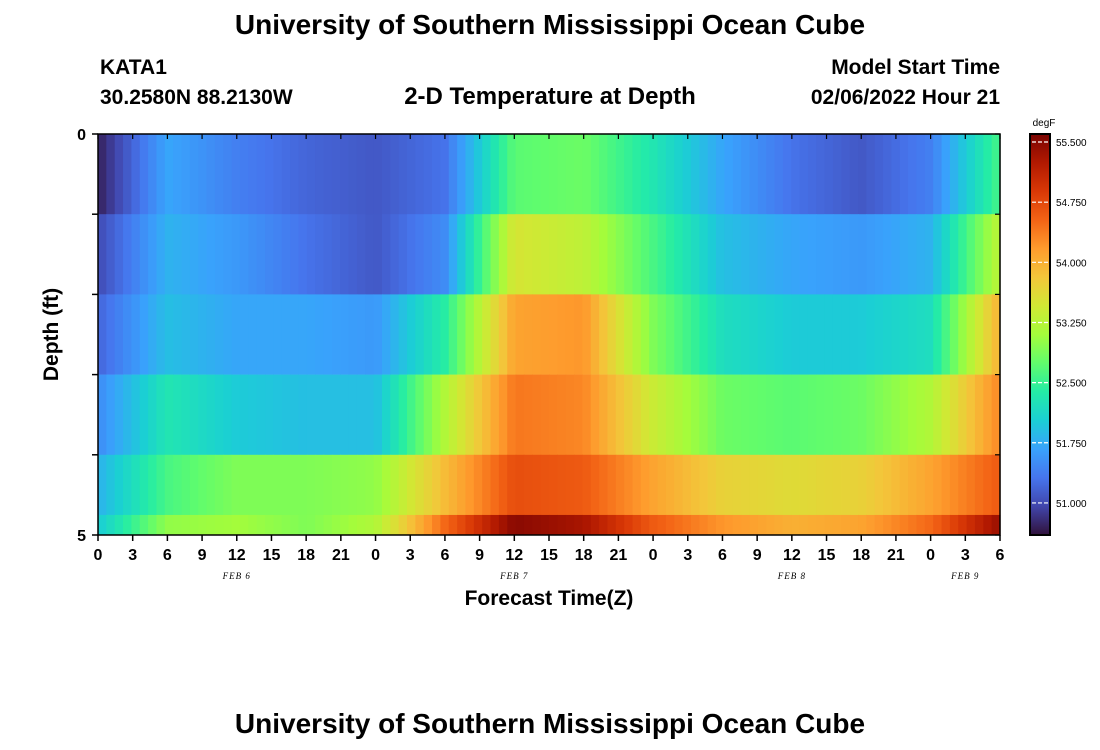 The width and height of the screenshot is (1100, 750). I want to click on station-coordinates: 30.2580N 88.2130W, so click(196, 97).